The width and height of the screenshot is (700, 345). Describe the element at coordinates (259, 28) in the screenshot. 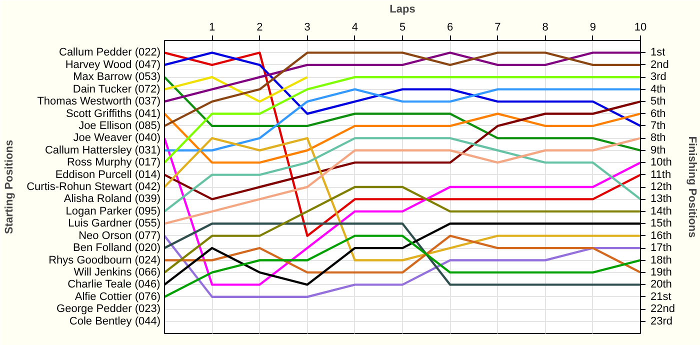

I see `x-tick-label: 2` at that location.